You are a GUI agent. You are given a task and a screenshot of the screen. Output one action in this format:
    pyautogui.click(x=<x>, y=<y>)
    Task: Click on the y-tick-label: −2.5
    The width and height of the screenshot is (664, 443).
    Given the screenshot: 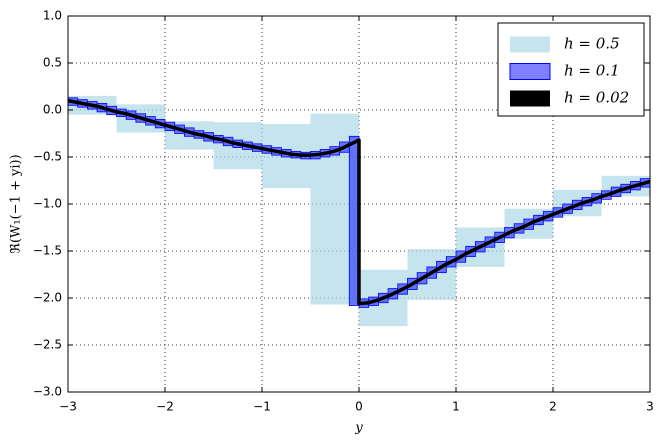 What is the action you would take?
    pyautogui.click(x=47, y=345)
    